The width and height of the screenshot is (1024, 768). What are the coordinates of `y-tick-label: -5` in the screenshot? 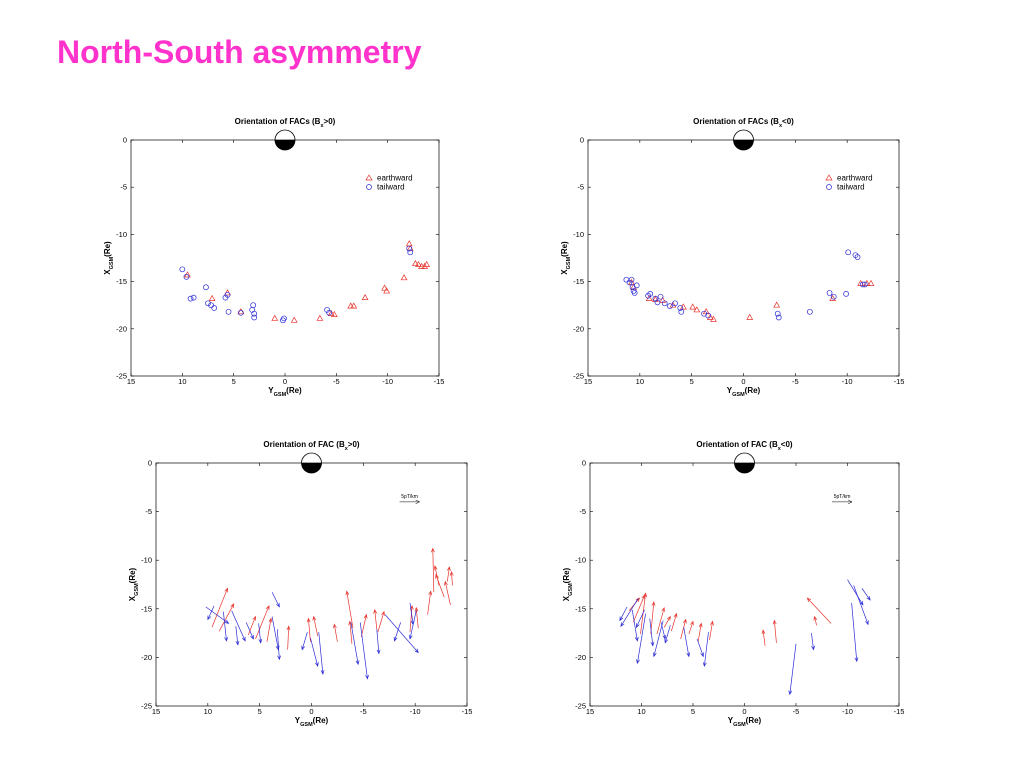 It's located at (582, 511).